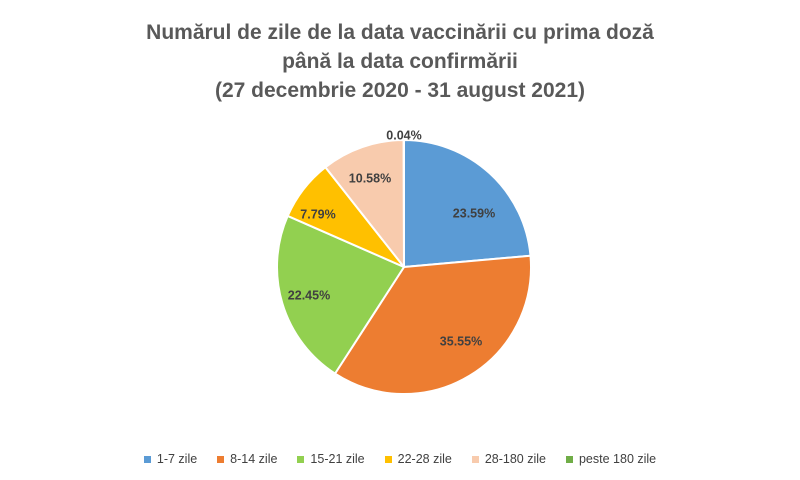  What do you see at coordinates (370, 178) in the screenshot?
I see `data-label-5: 10.58%` at bounding box center [370, 178].